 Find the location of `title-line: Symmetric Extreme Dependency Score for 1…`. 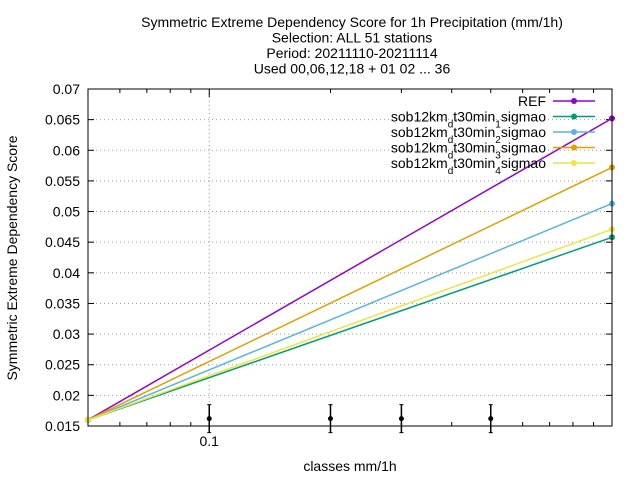

title-line: Symmetric Extreme Dependency Score for 1… is located at coordinates (352, 22).